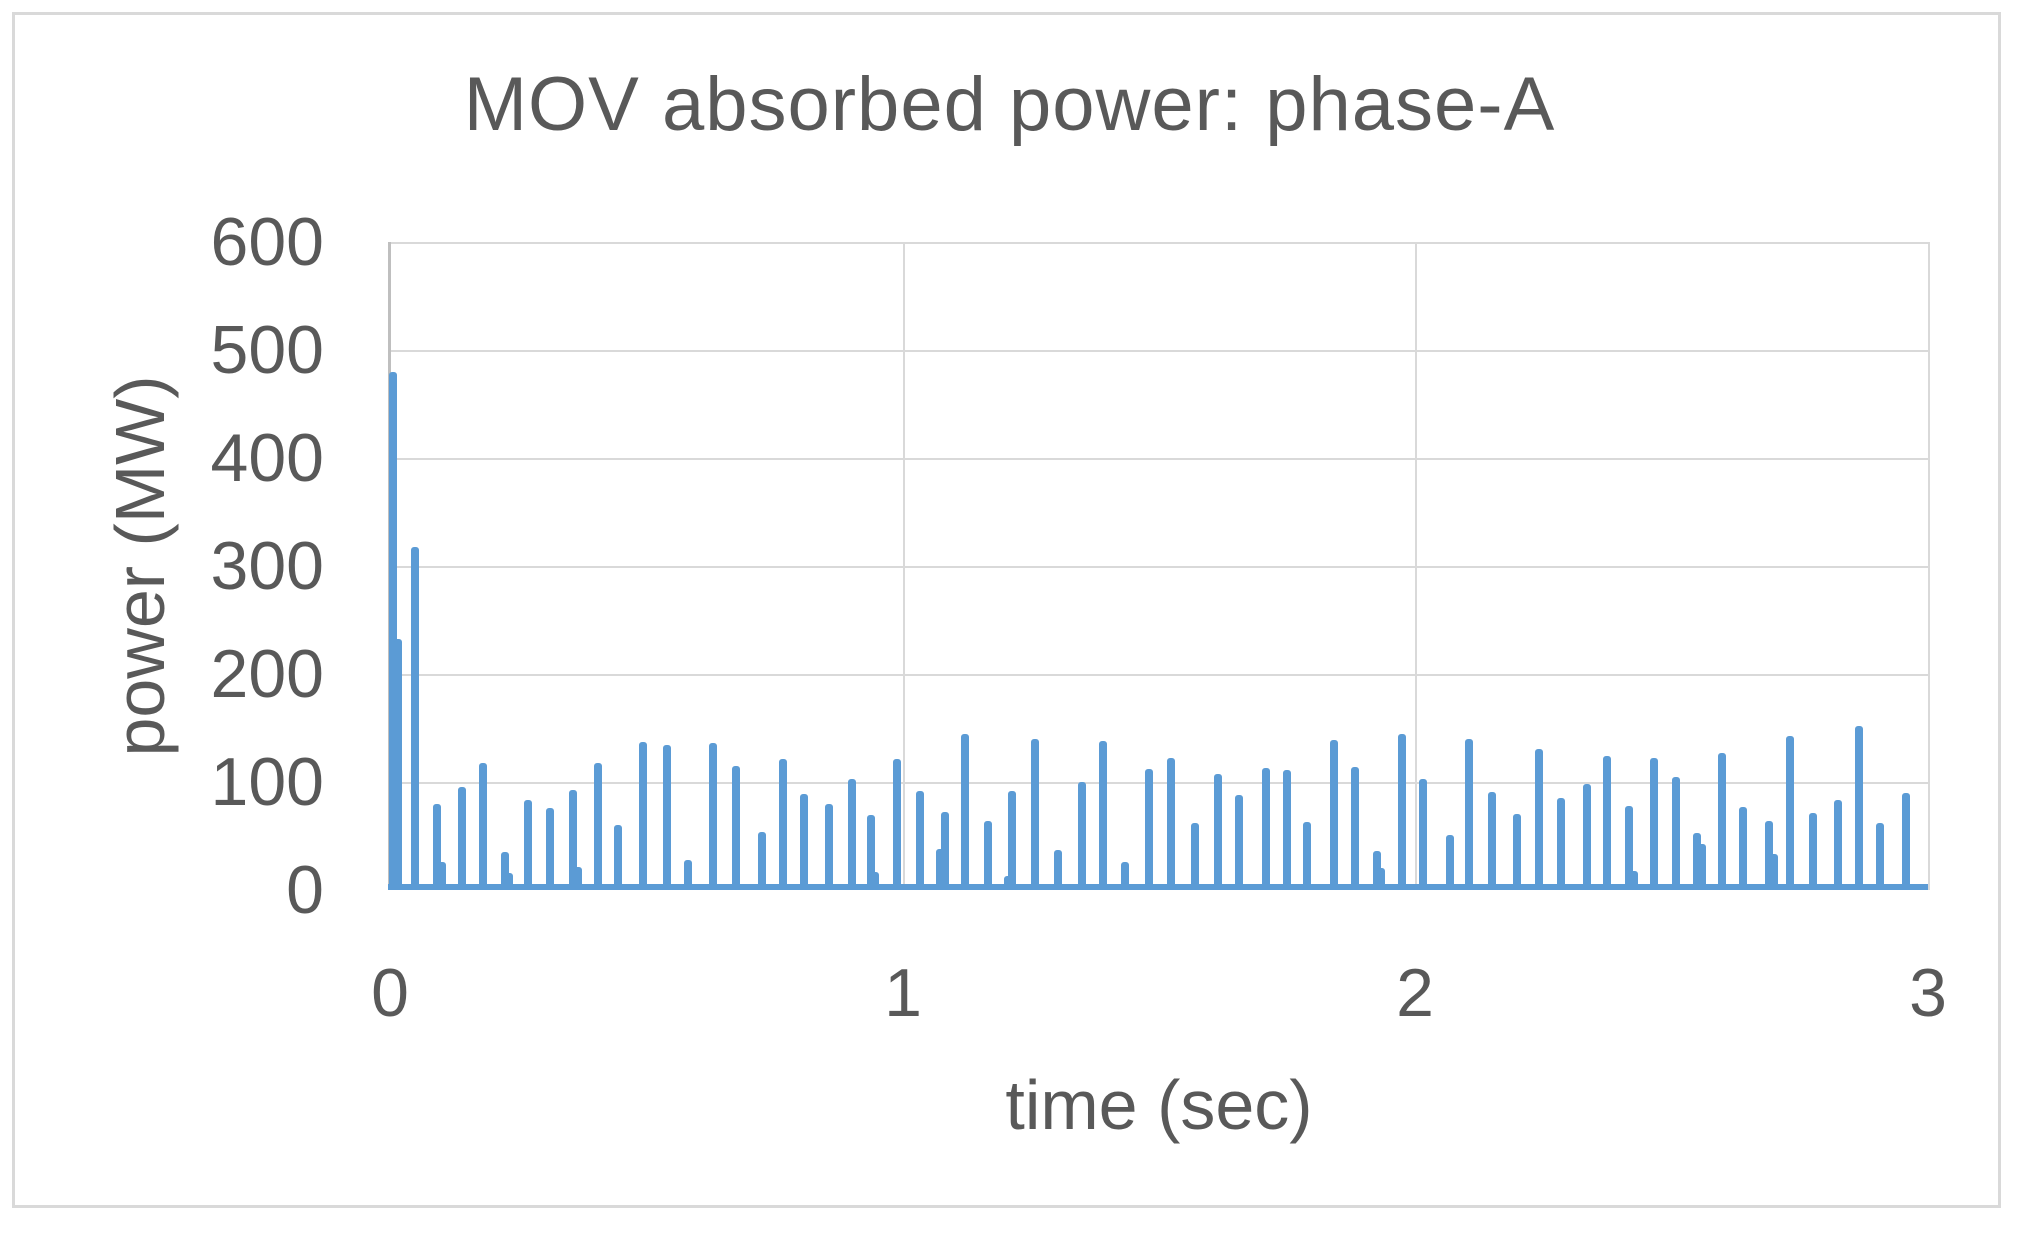  What do you see at coordinates (267, 674) in the screenshot?
I see `y-tick-label: 200` at bounding box center [267, 674].